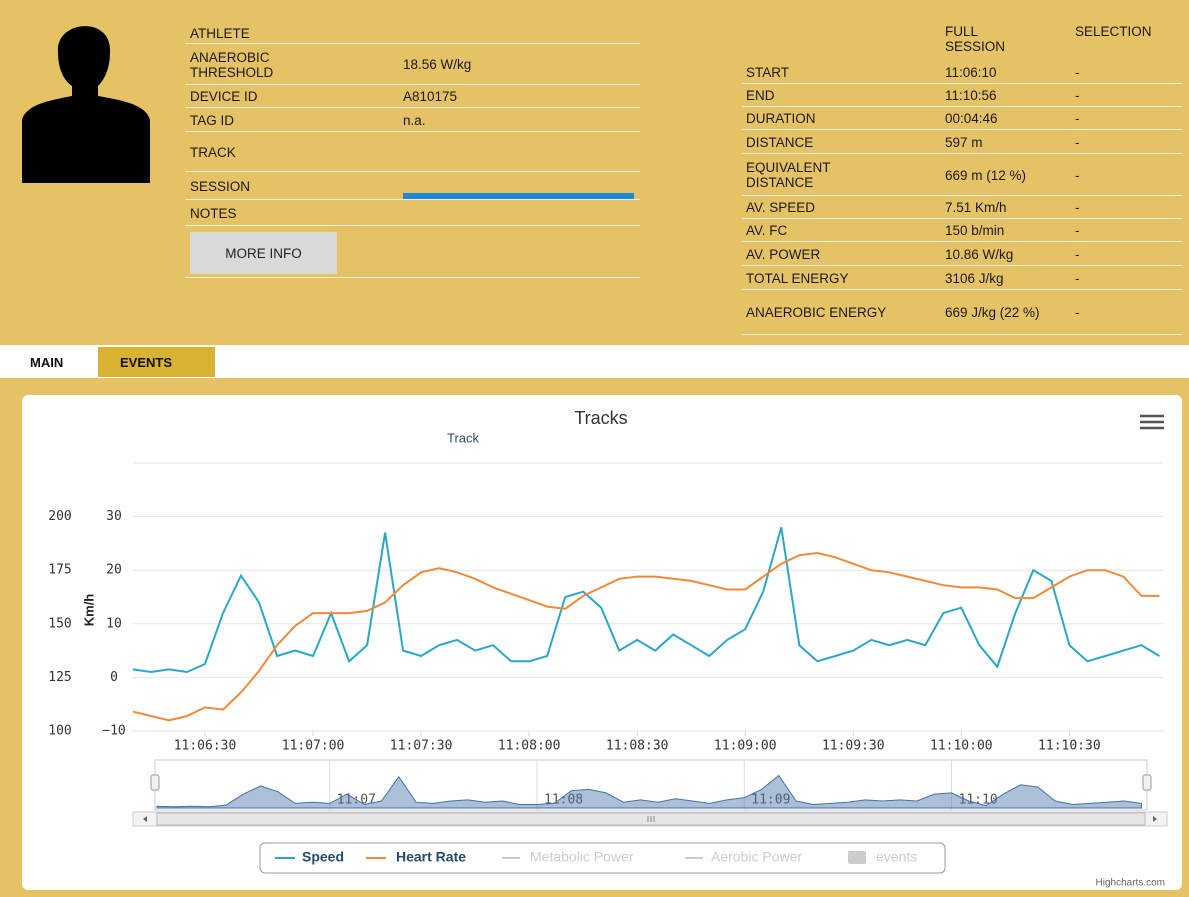 The width and height of the screenshot is (1189, 897). I want to click on navigator-tick-label: 11:10, so click(978, 800).